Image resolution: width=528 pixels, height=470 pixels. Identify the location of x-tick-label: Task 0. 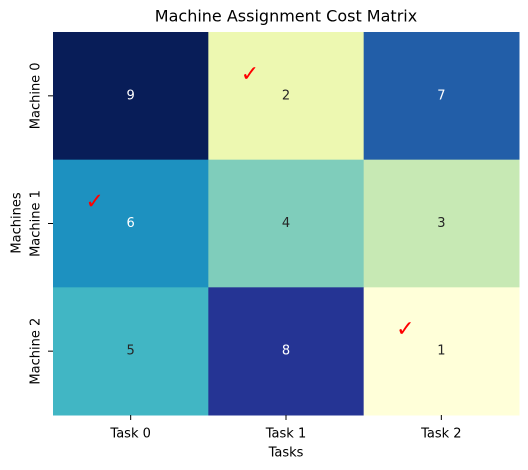
(129, 434).